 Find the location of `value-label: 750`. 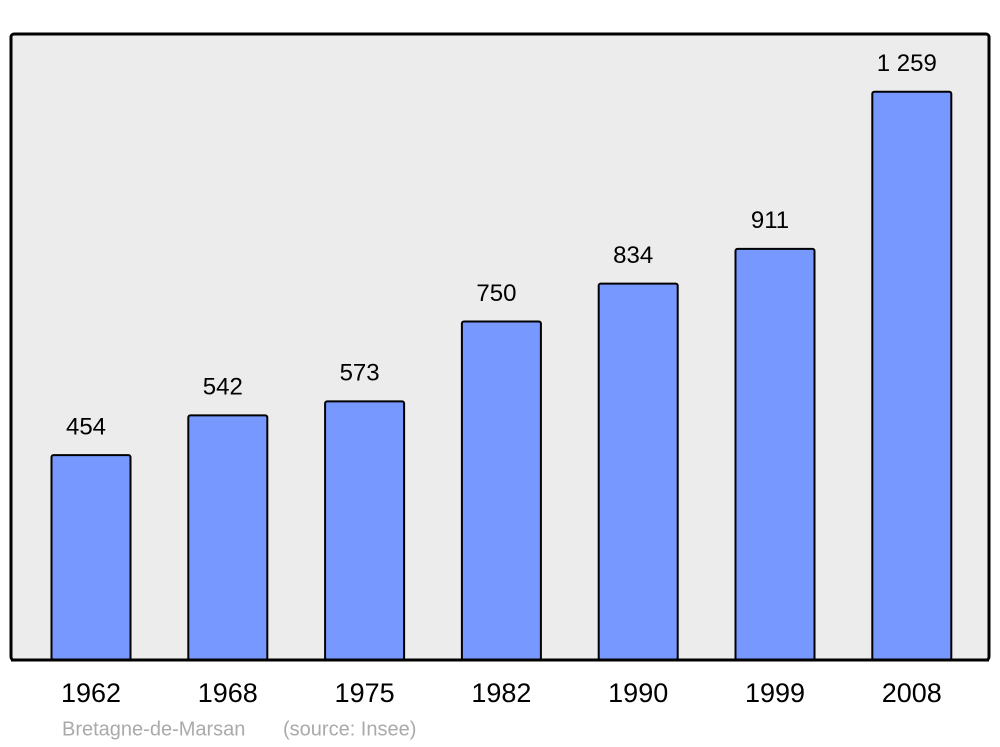

value-label: 750 is located at coordinates (496, 293).